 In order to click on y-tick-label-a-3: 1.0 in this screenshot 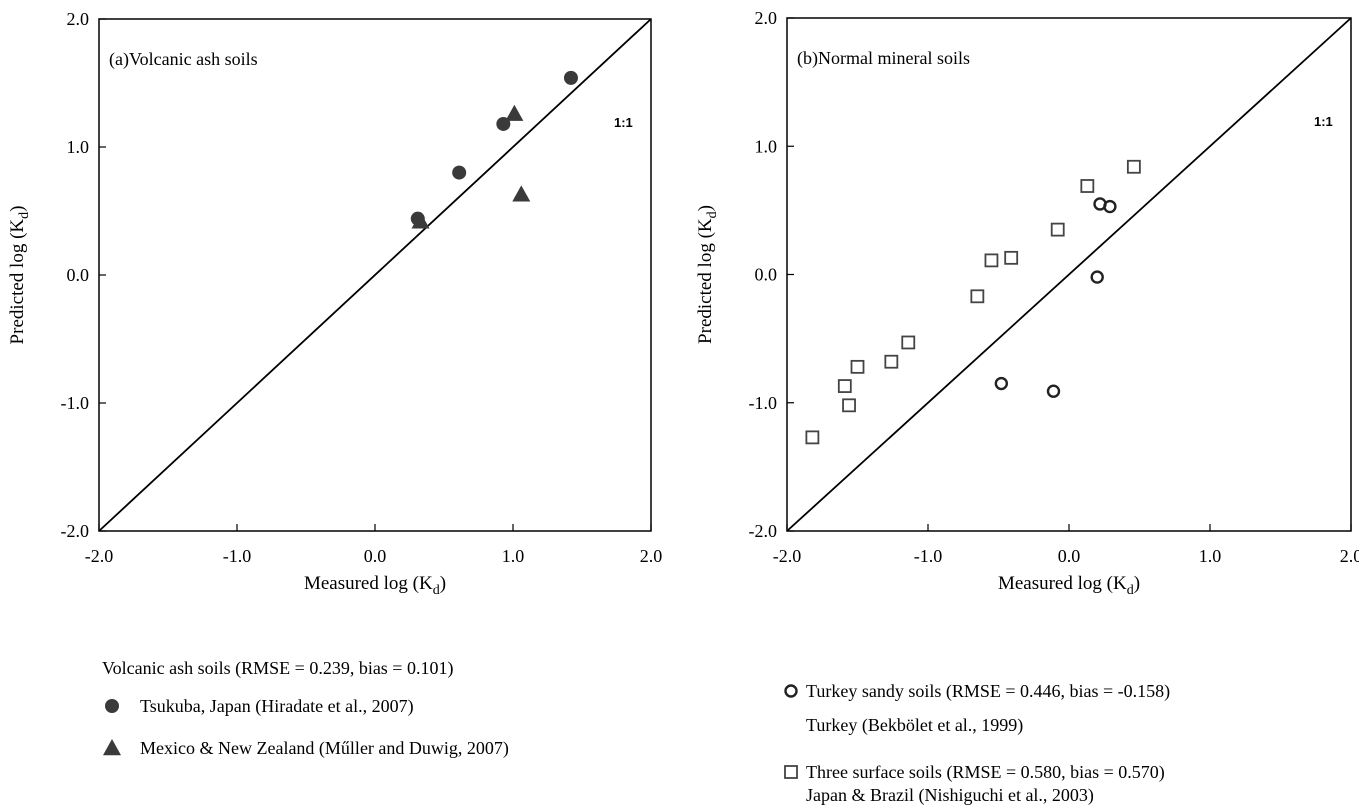, I will do `click(78, 147)`.